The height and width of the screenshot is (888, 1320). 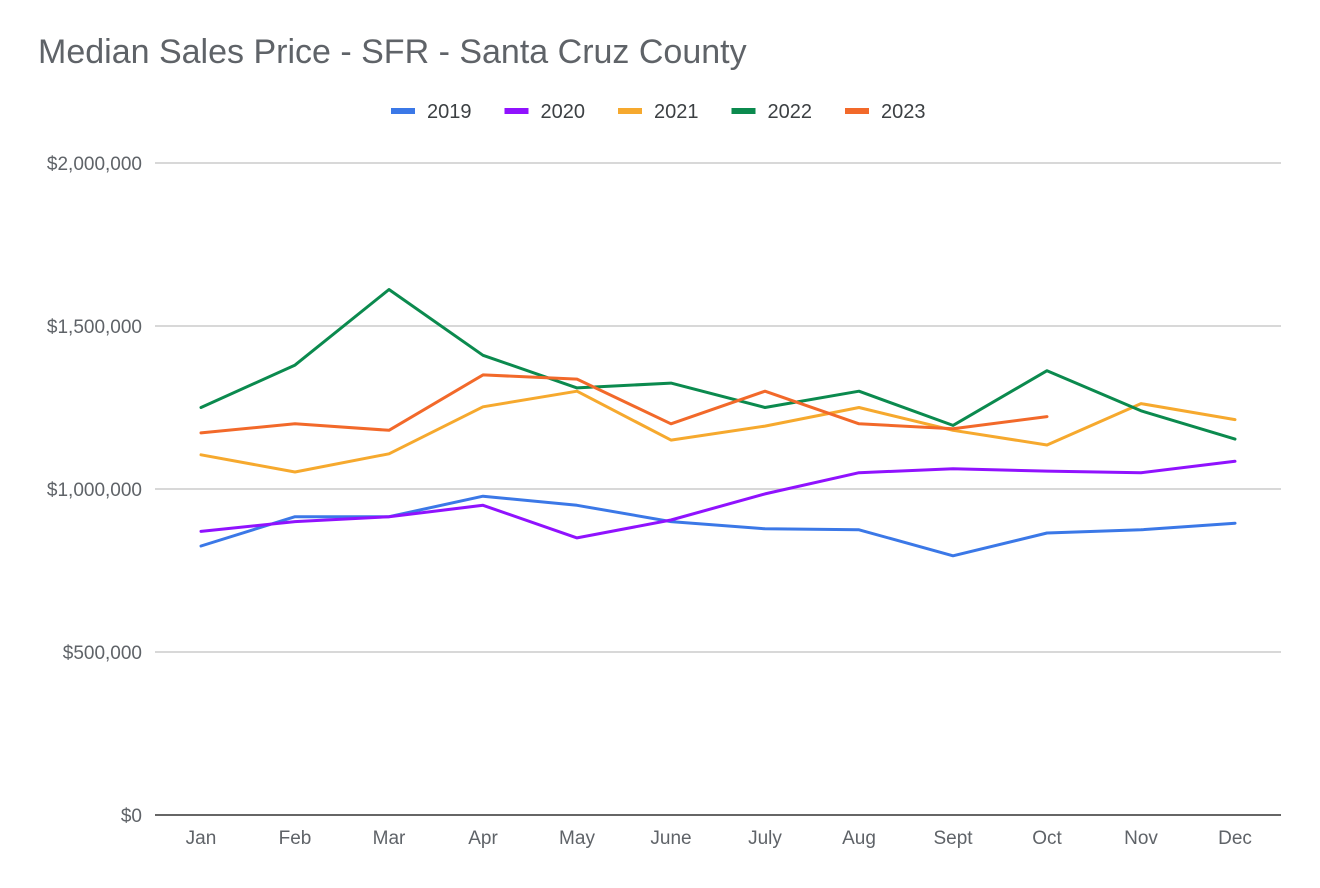 I want to click on x-tick-label: Feb, so click(x=295, y=838).